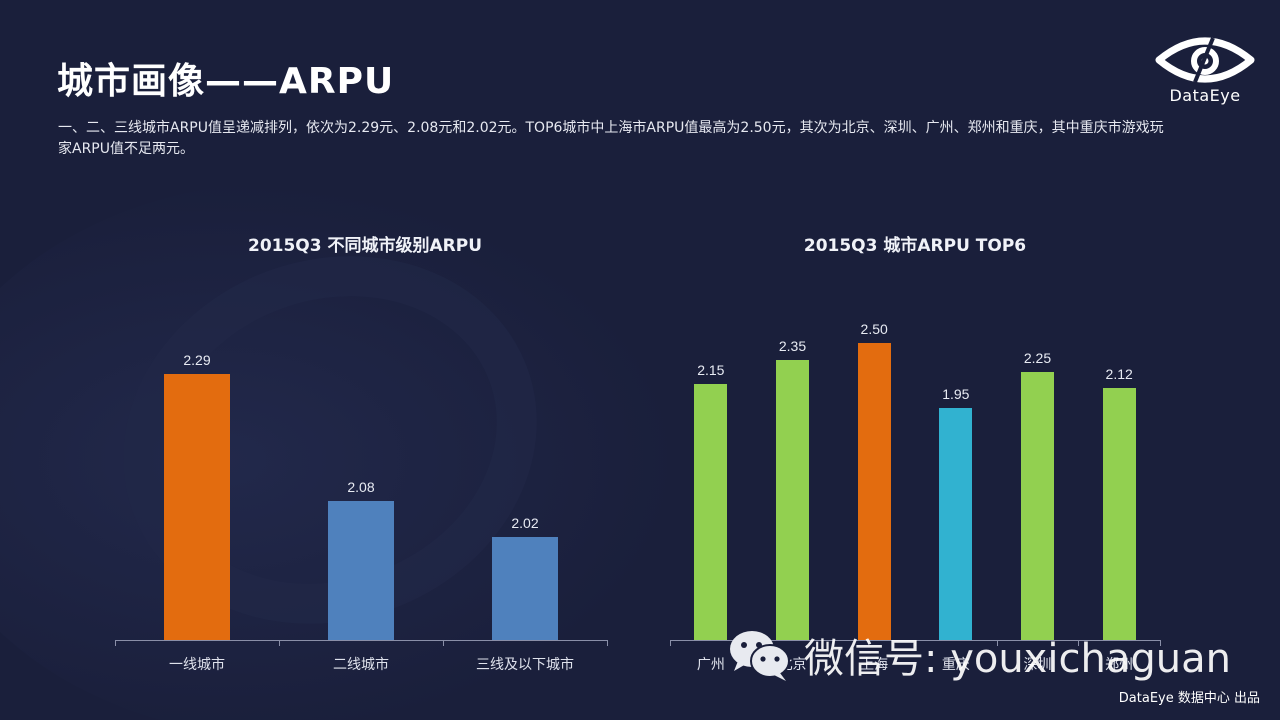 This screenshot has width=1280, height=720. I want to click on x-axis, so click(361, 640).